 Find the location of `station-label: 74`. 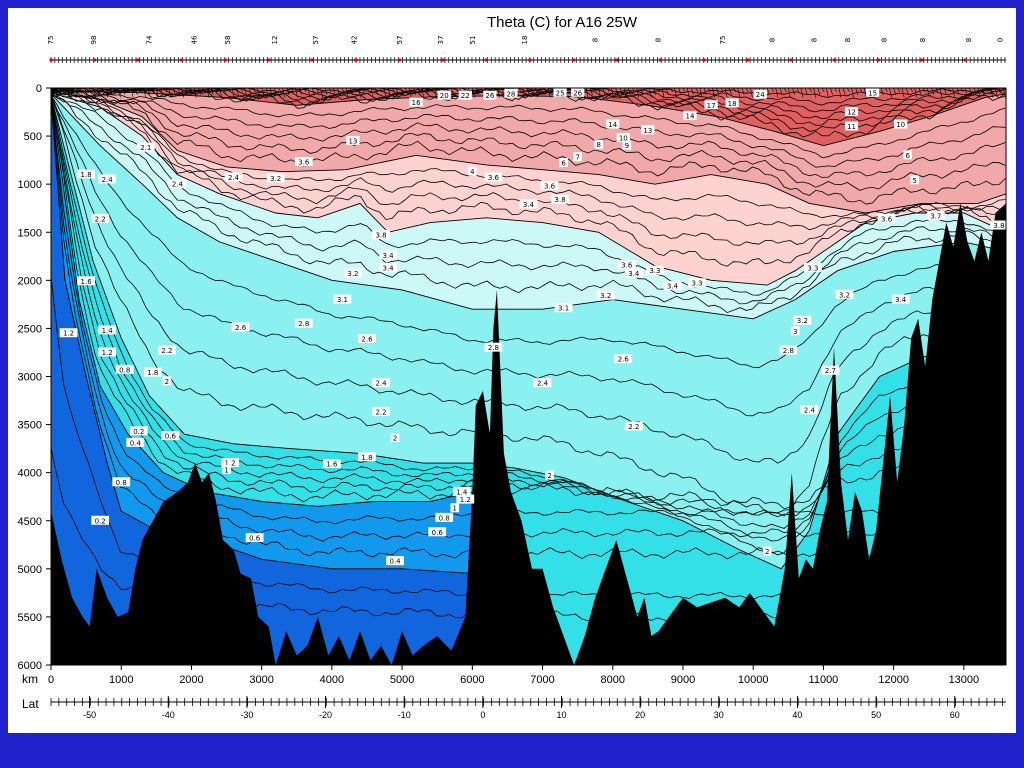

station-label: 74 is located at coordinates (149, 39).